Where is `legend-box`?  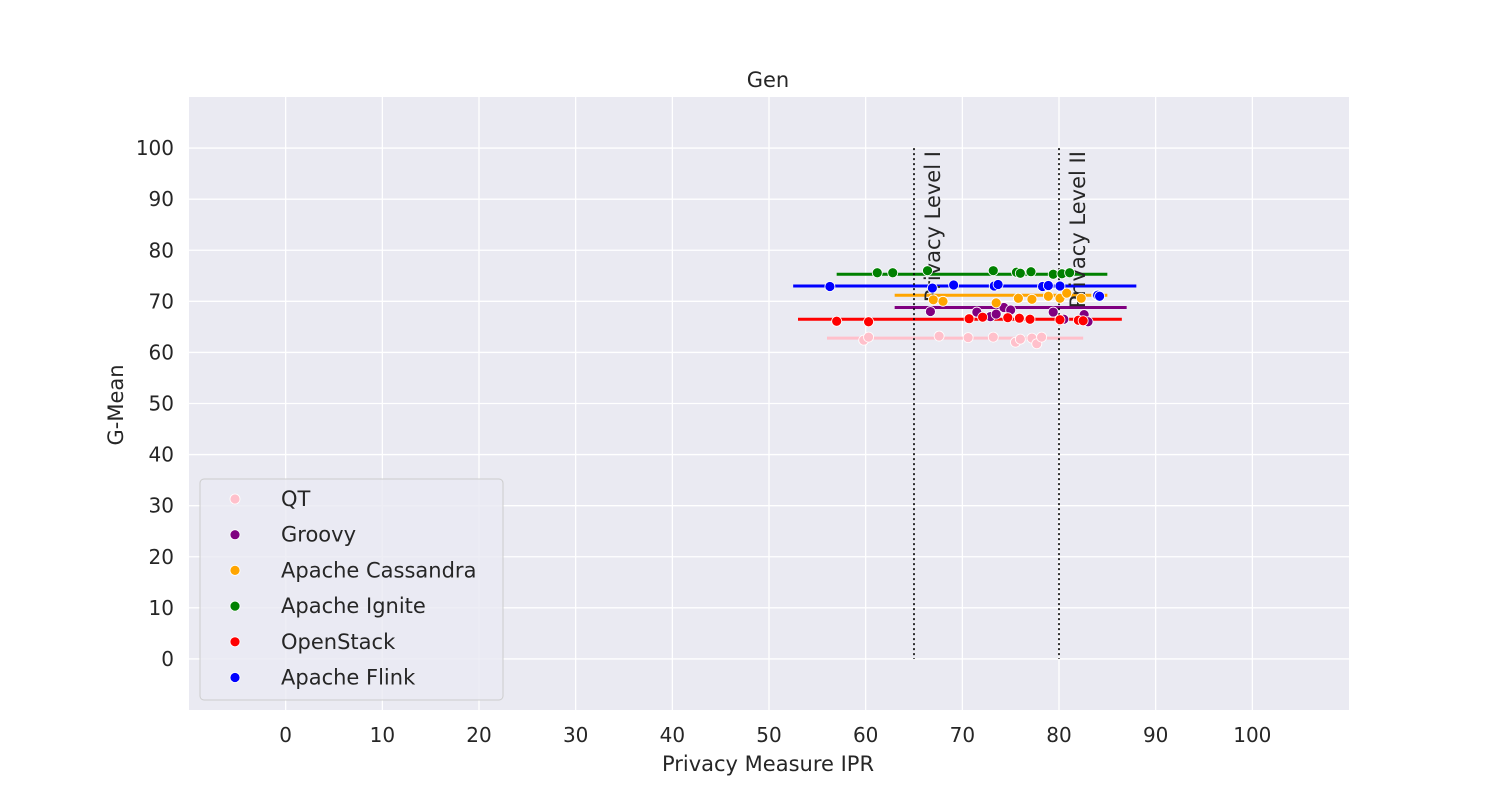
legend-box is located at coordinates (351, 589).